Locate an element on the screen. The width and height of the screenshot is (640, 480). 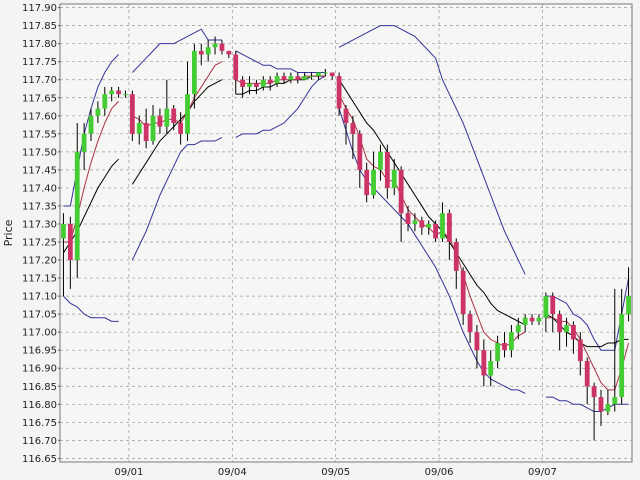
y-tick-label: 117.40 is located at coordinates (39, 188).